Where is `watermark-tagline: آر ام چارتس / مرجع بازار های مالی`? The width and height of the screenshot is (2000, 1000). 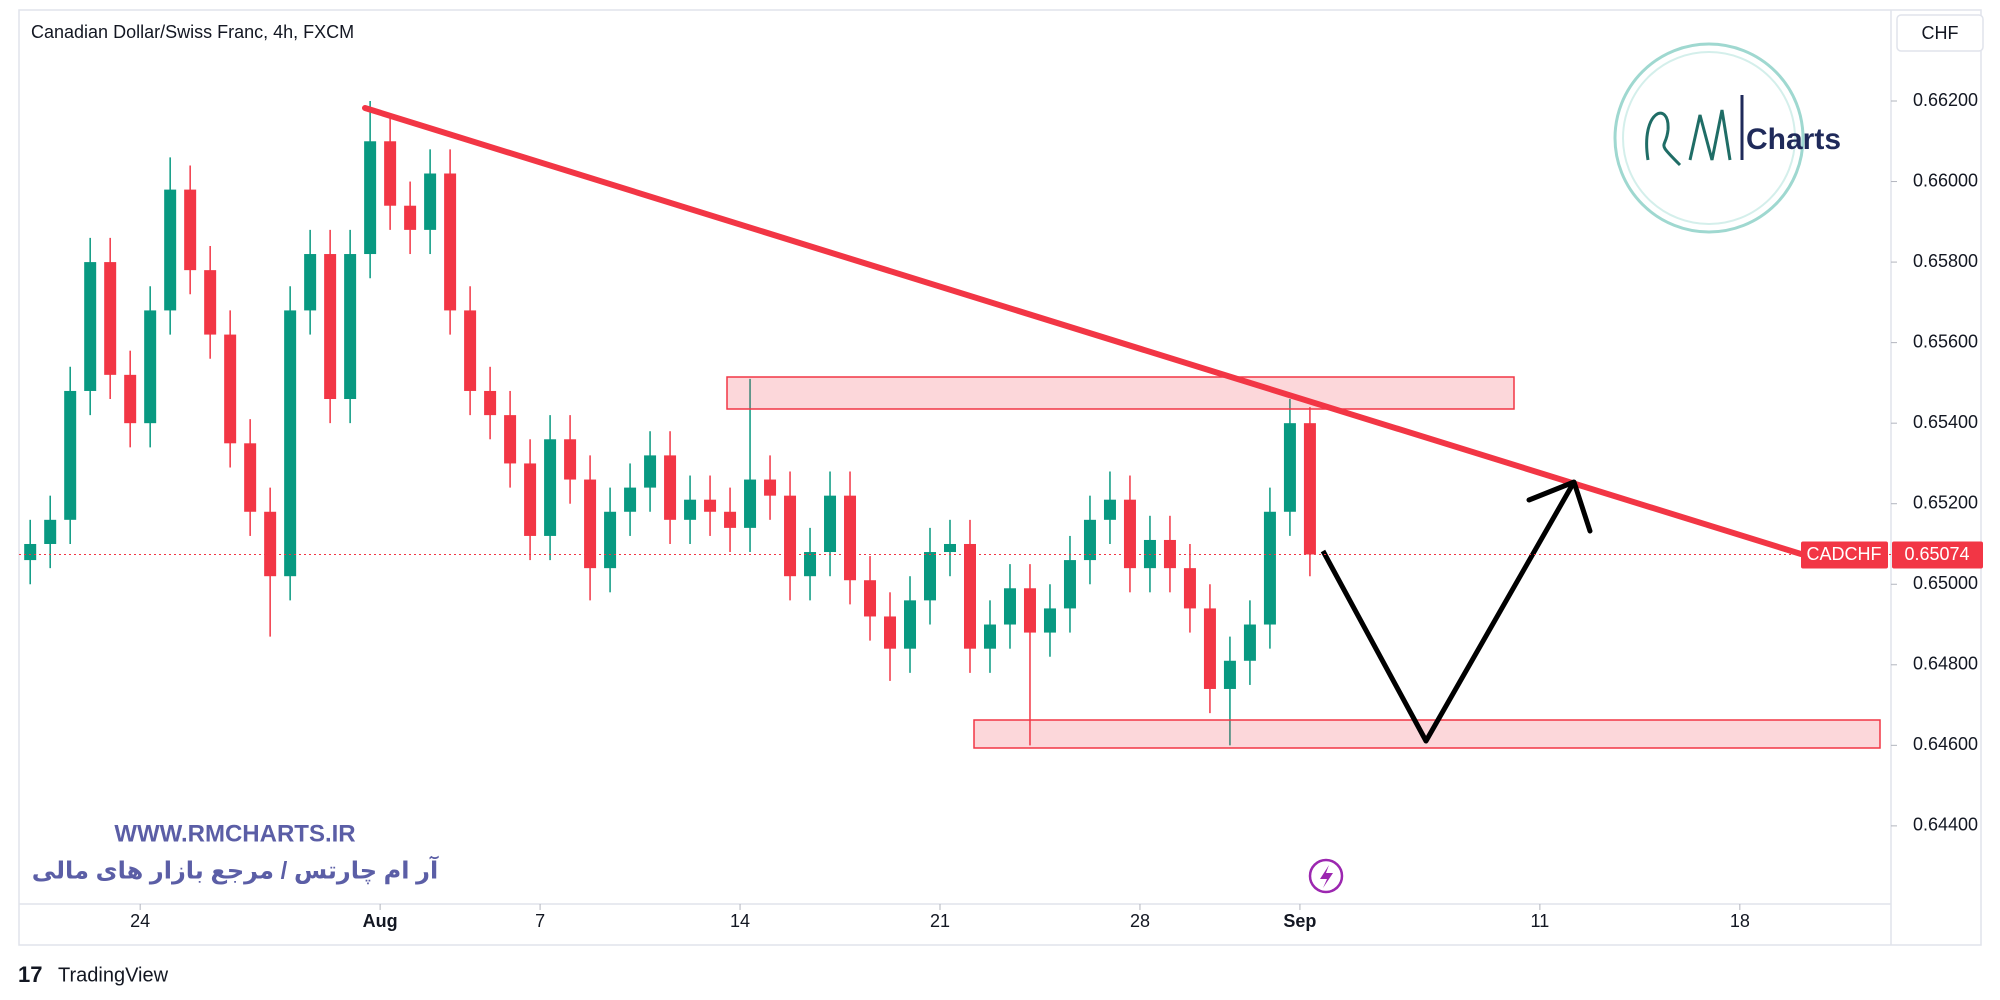
watermark-tagline: آر ام چارتس / مرجع بازار های مالی is located at coordinates (235, 869).